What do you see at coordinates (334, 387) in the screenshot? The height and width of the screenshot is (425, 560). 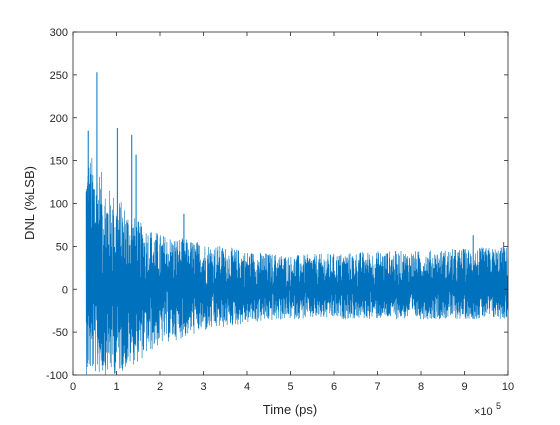 I see `x-tick-label: 6` at bounding box center [334, 387].